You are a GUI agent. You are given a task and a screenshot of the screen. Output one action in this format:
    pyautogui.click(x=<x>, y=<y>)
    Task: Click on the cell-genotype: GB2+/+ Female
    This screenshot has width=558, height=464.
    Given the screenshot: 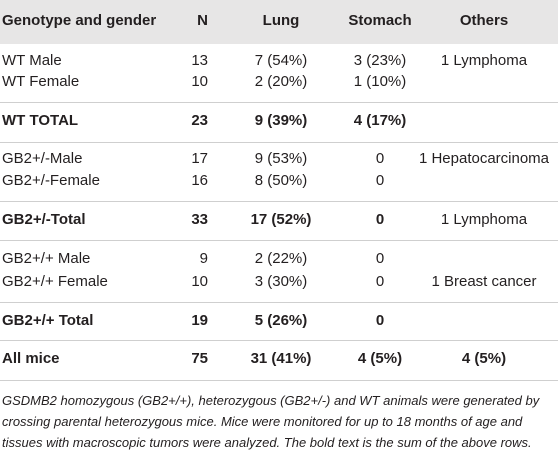 What is the action you would take?
    pyautogui.click(x=55, y=281)
    